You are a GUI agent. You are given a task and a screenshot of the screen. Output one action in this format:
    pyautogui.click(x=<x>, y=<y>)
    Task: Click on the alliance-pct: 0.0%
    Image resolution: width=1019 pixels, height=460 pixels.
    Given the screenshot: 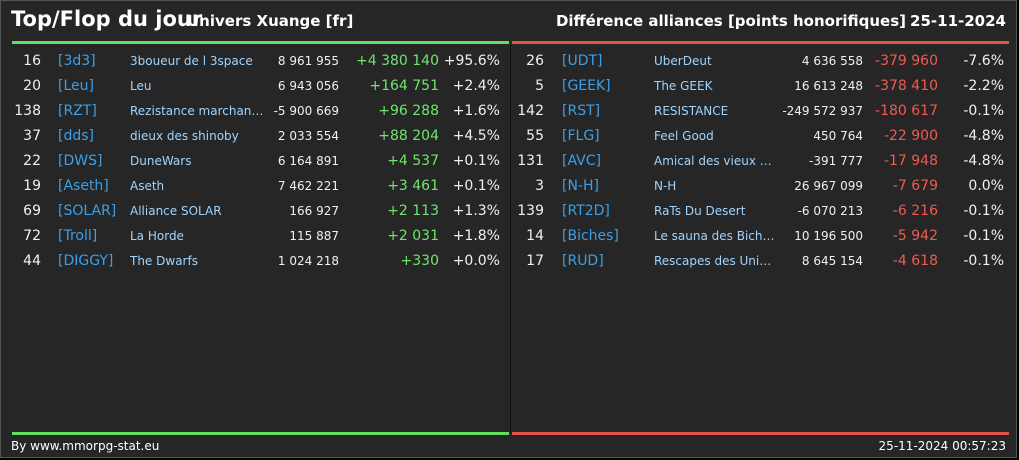 What is the action you would take?
    pyautogui.click(x=986, y=186)
    